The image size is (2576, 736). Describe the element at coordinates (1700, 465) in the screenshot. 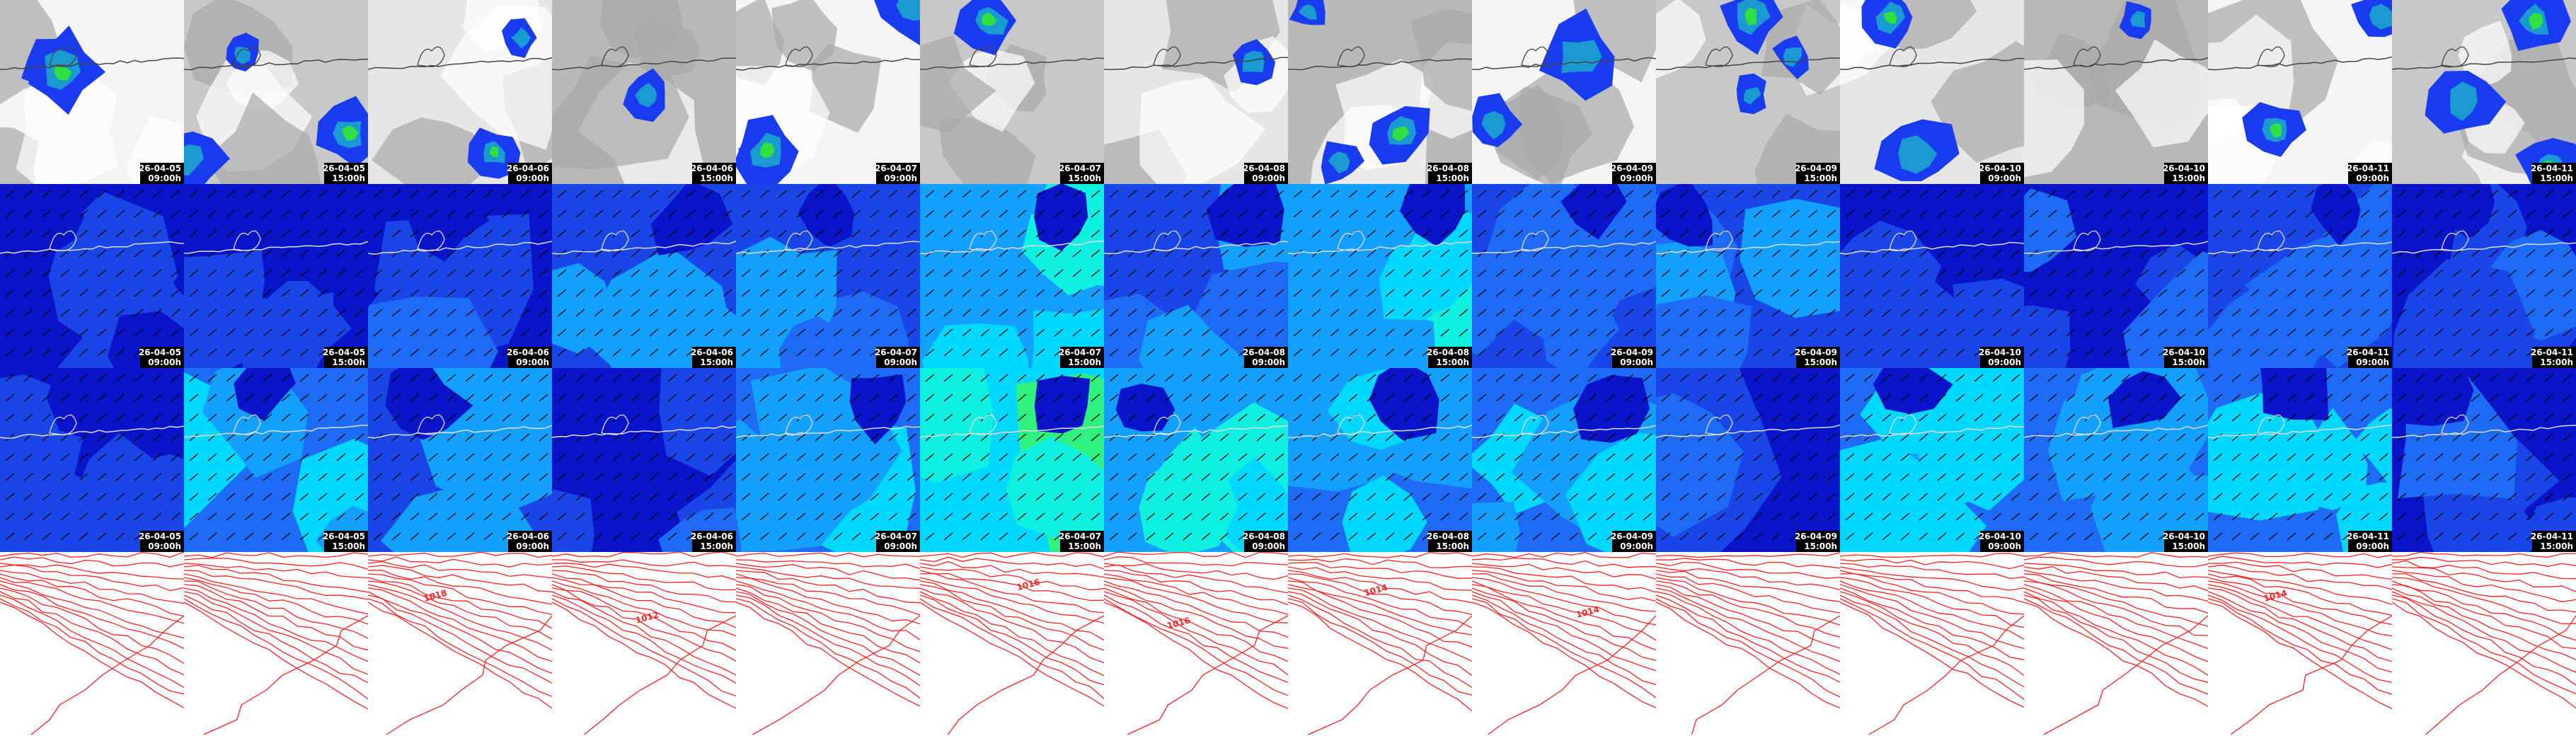

I see `wind-band` at that location.